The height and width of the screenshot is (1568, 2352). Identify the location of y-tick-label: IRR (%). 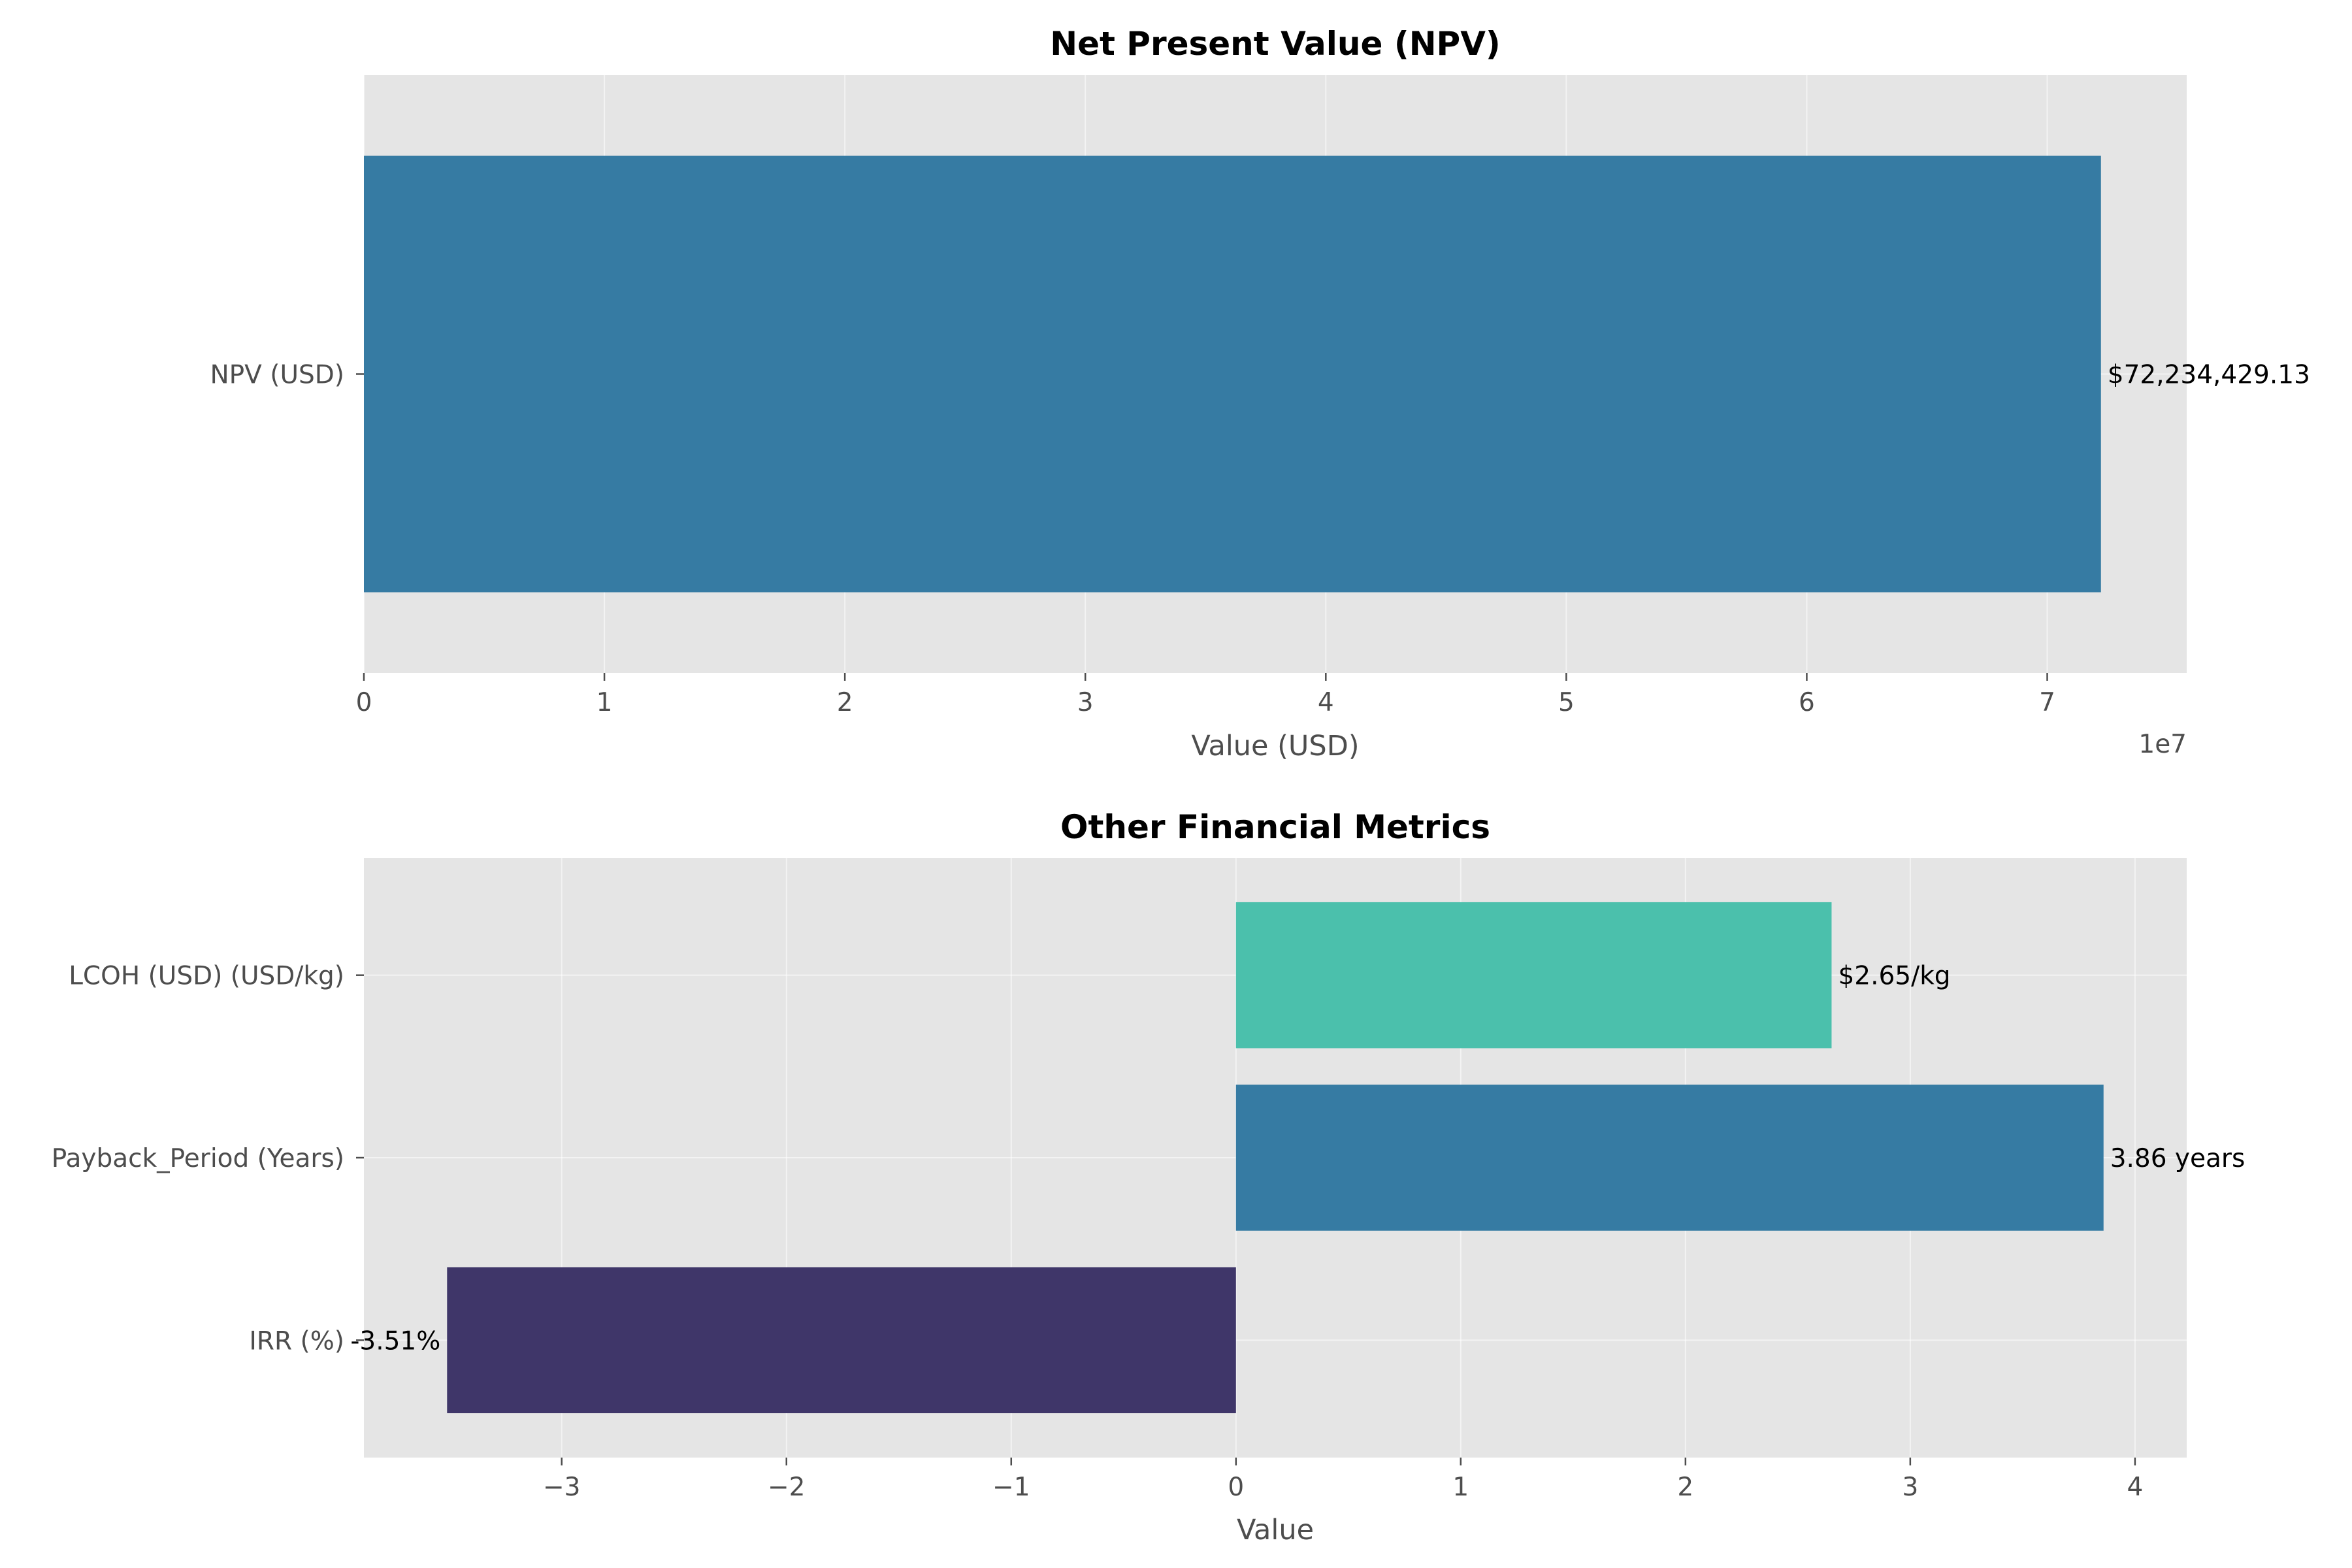
(296, 1341).